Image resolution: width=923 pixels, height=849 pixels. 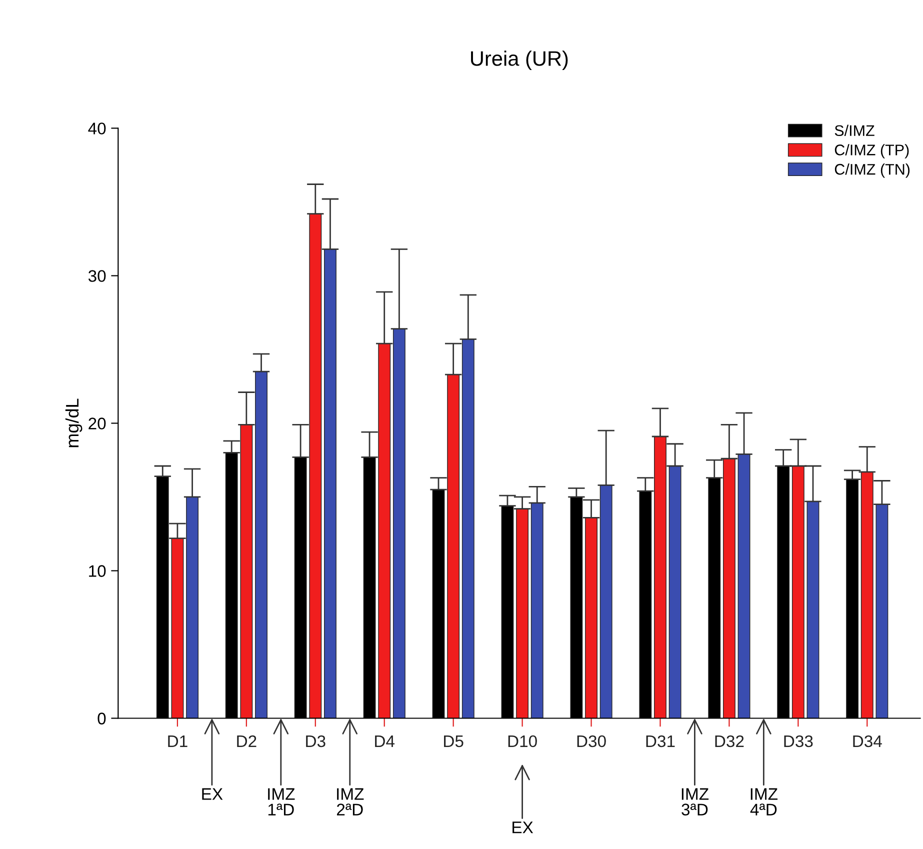 What do you see at coordinates (246, 741) in the screenshot?
I see `x-tick-label: D2` at bounding box center [246, 741].